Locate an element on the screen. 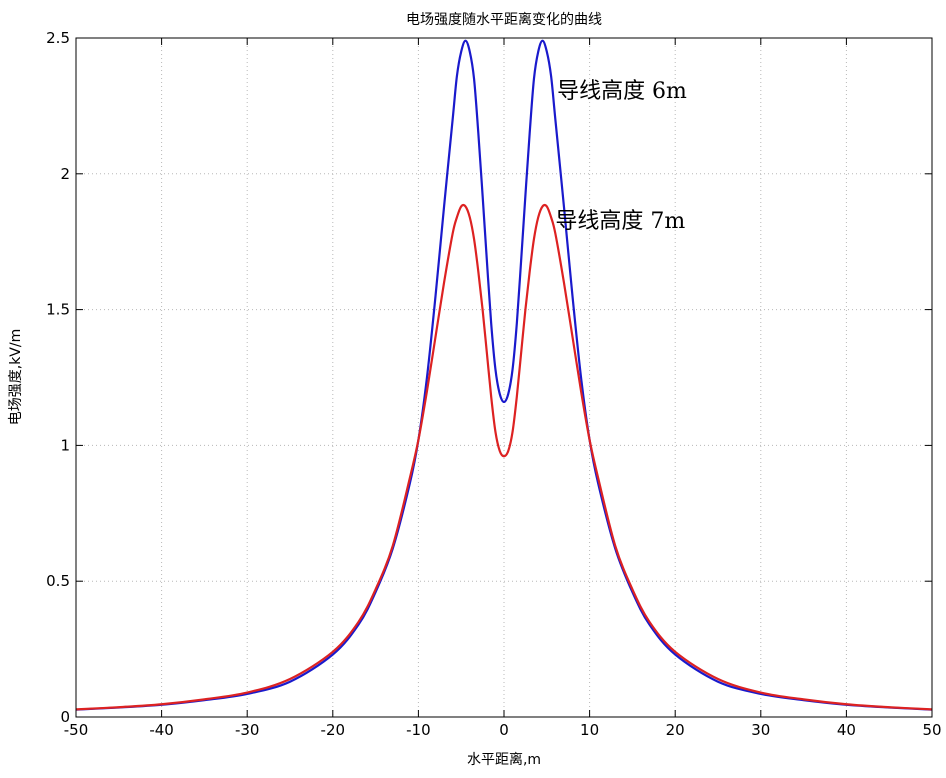  x-tick-label: -30 is located at coordinates (247, 730).